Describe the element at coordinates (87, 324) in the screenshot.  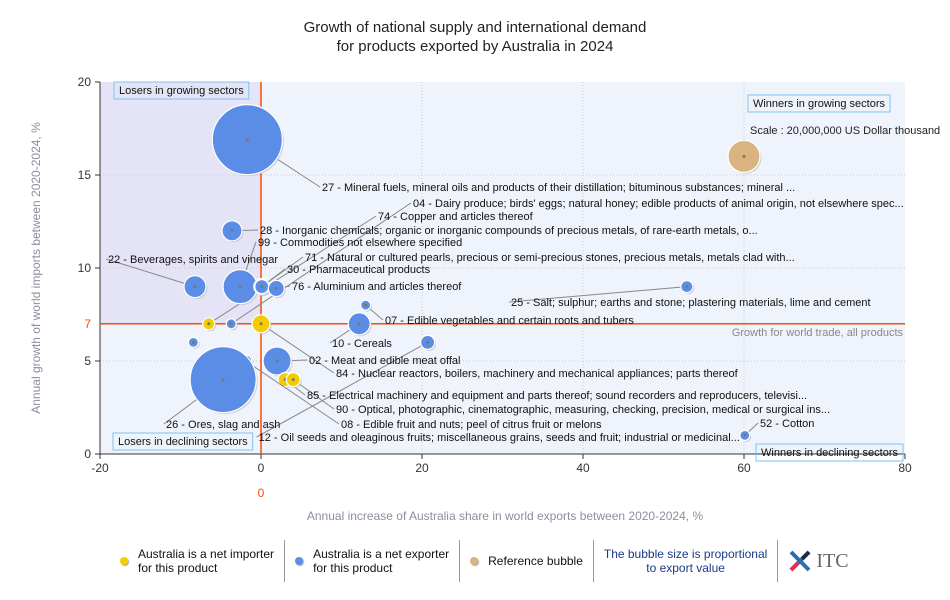
I see `y-reference-label: 7` at that location.